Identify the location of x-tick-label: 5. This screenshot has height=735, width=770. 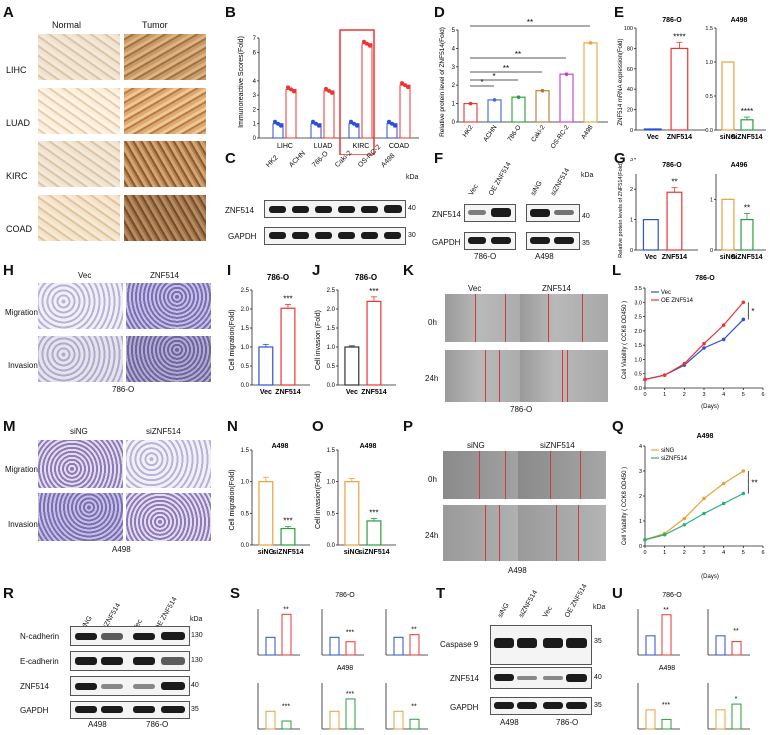
(743, 553).